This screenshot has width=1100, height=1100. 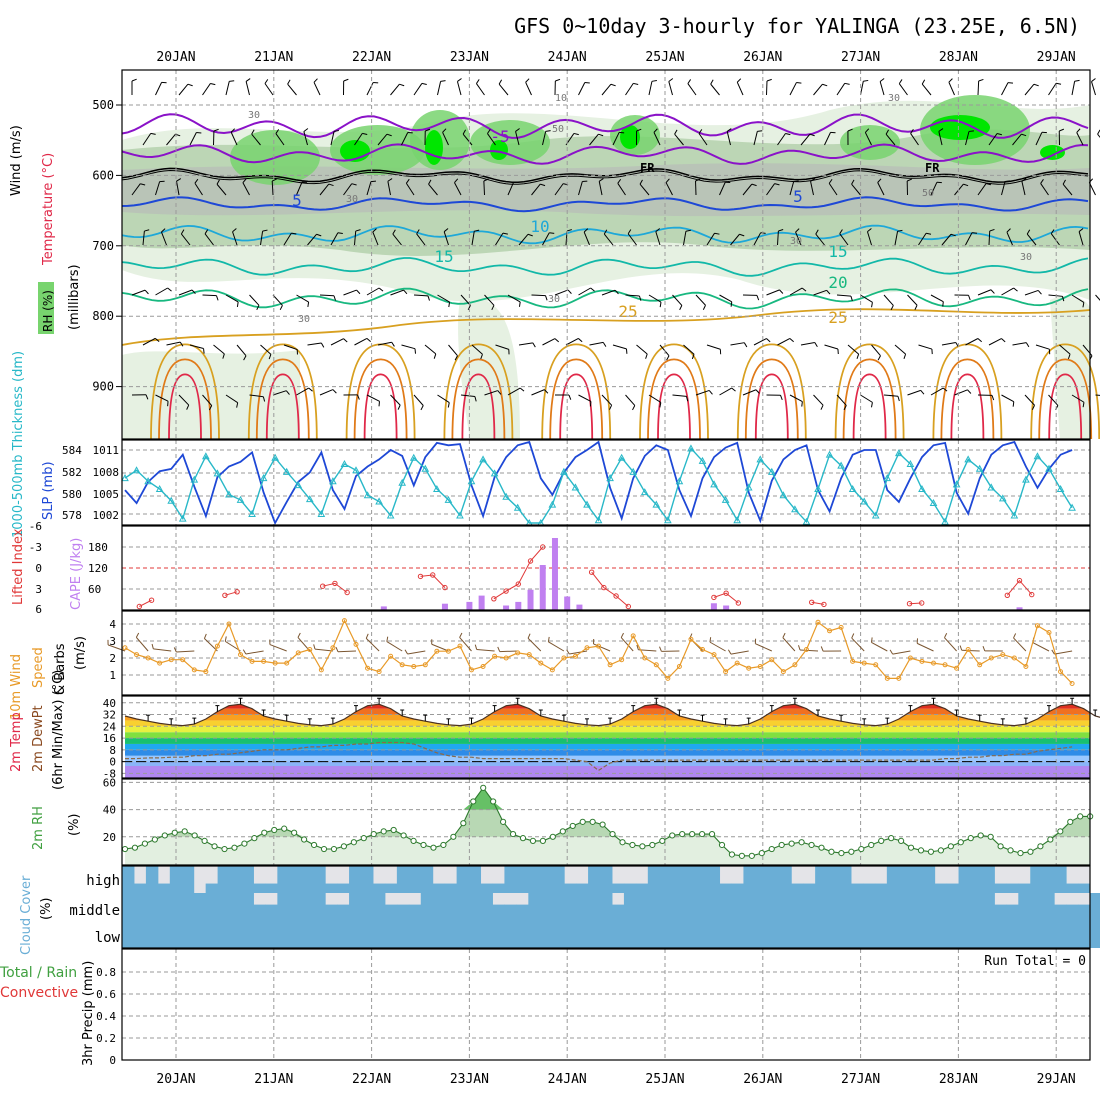 What do you see at coordinates (610, 589) in the screenshot?
I see `lifted-index-line` at bounding box center [610, 589].